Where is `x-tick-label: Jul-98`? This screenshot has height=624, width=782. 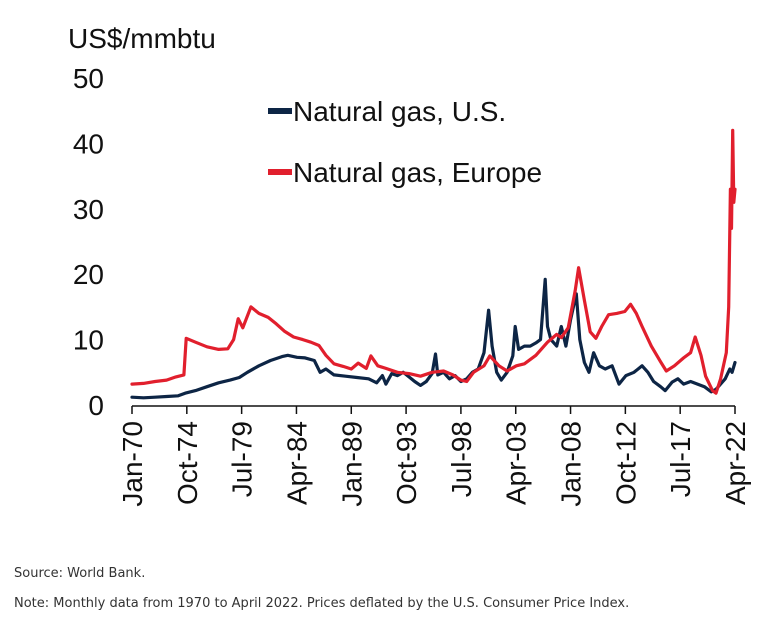 x-tick-label: Jul-98 is located at coordinates (461, 459).